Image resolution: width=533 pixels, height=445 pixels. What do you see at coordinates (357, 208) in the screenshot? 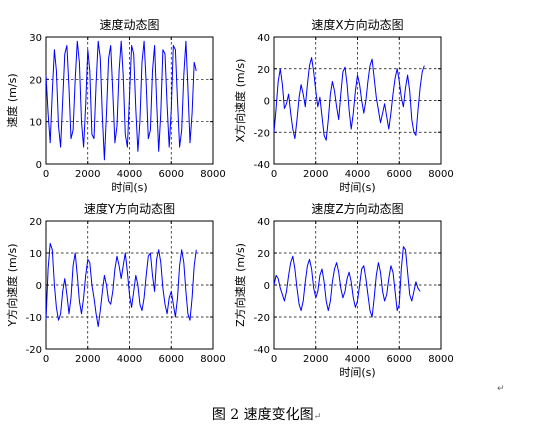
I see `chart-title: 速度Z方向动态图` at bounding box center [357, 208].